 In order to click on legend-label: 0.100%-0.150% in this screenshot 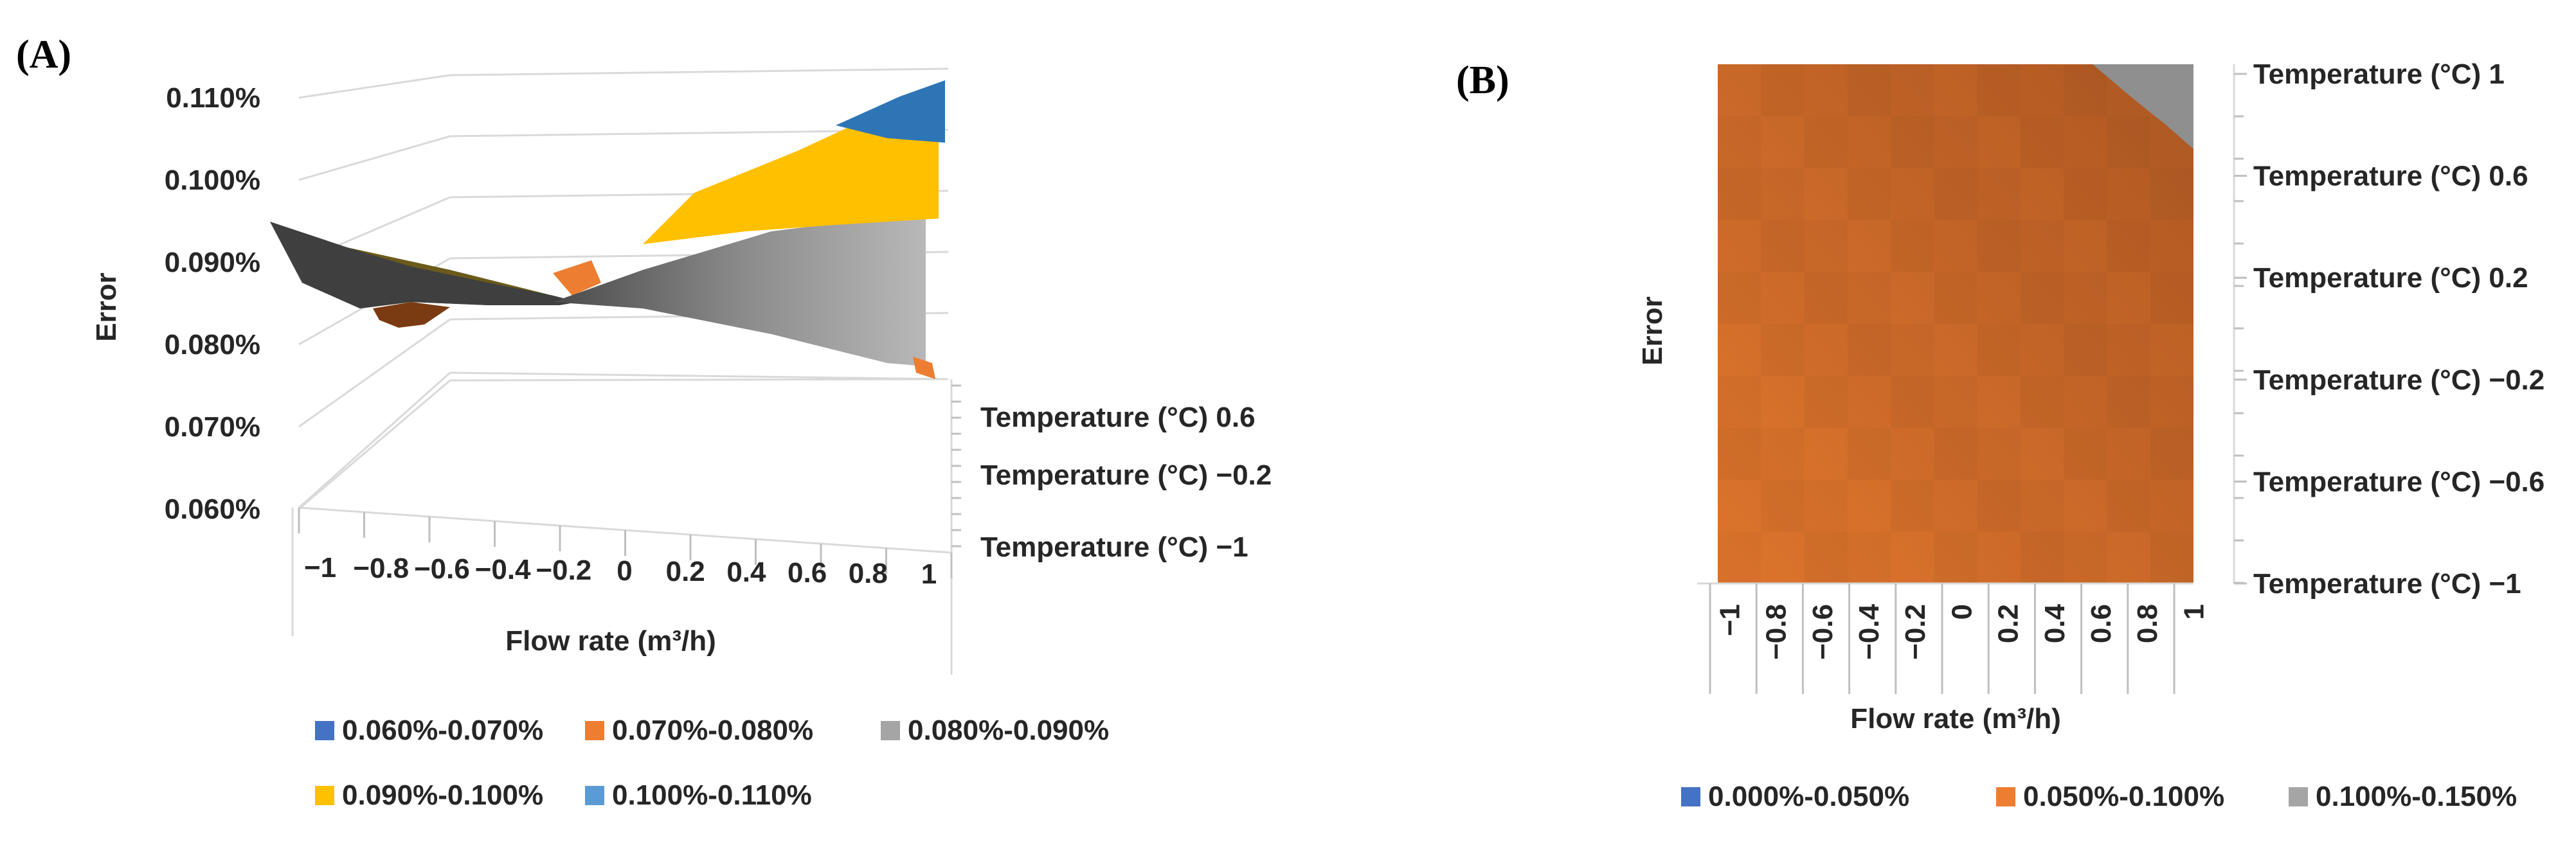, I will do `click(2416, 796)`.